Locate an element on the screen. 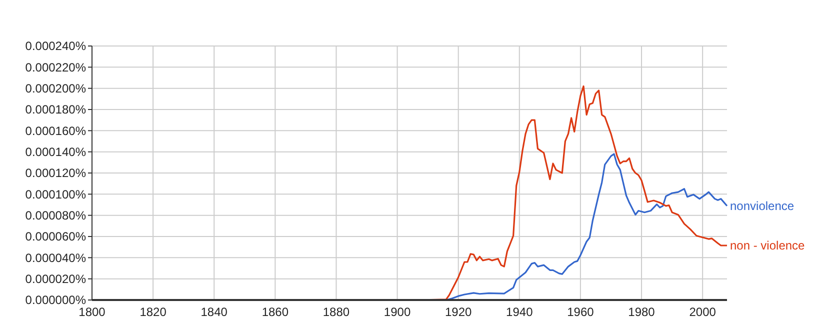 The image size is (832, 334). y-tick-label: 0.000140% is located at coordinates (55, 152).